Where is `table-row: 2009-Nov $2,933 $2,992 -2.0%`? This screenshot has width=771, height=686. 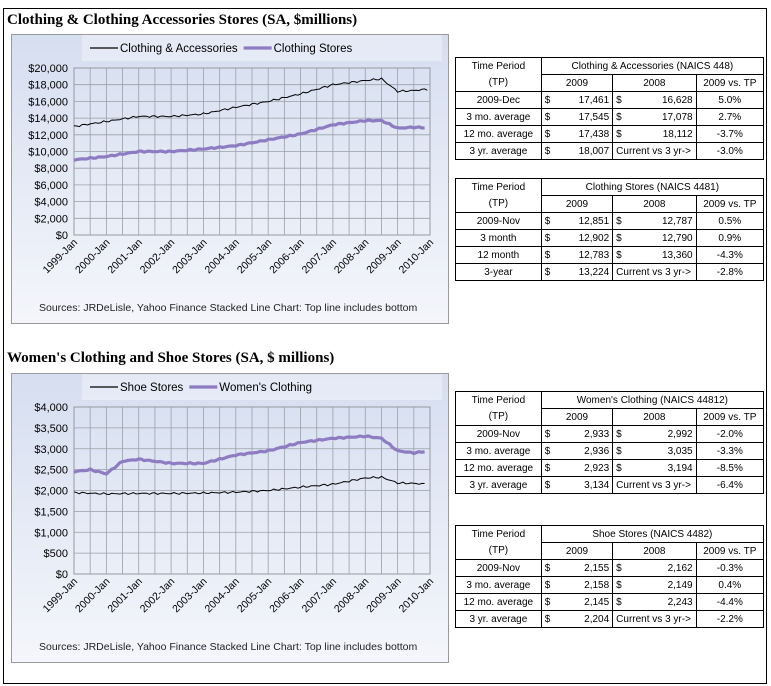
table-row: 2009-Nov $2,933 $2,992 -2.0% is located at coordinates (610, 434).